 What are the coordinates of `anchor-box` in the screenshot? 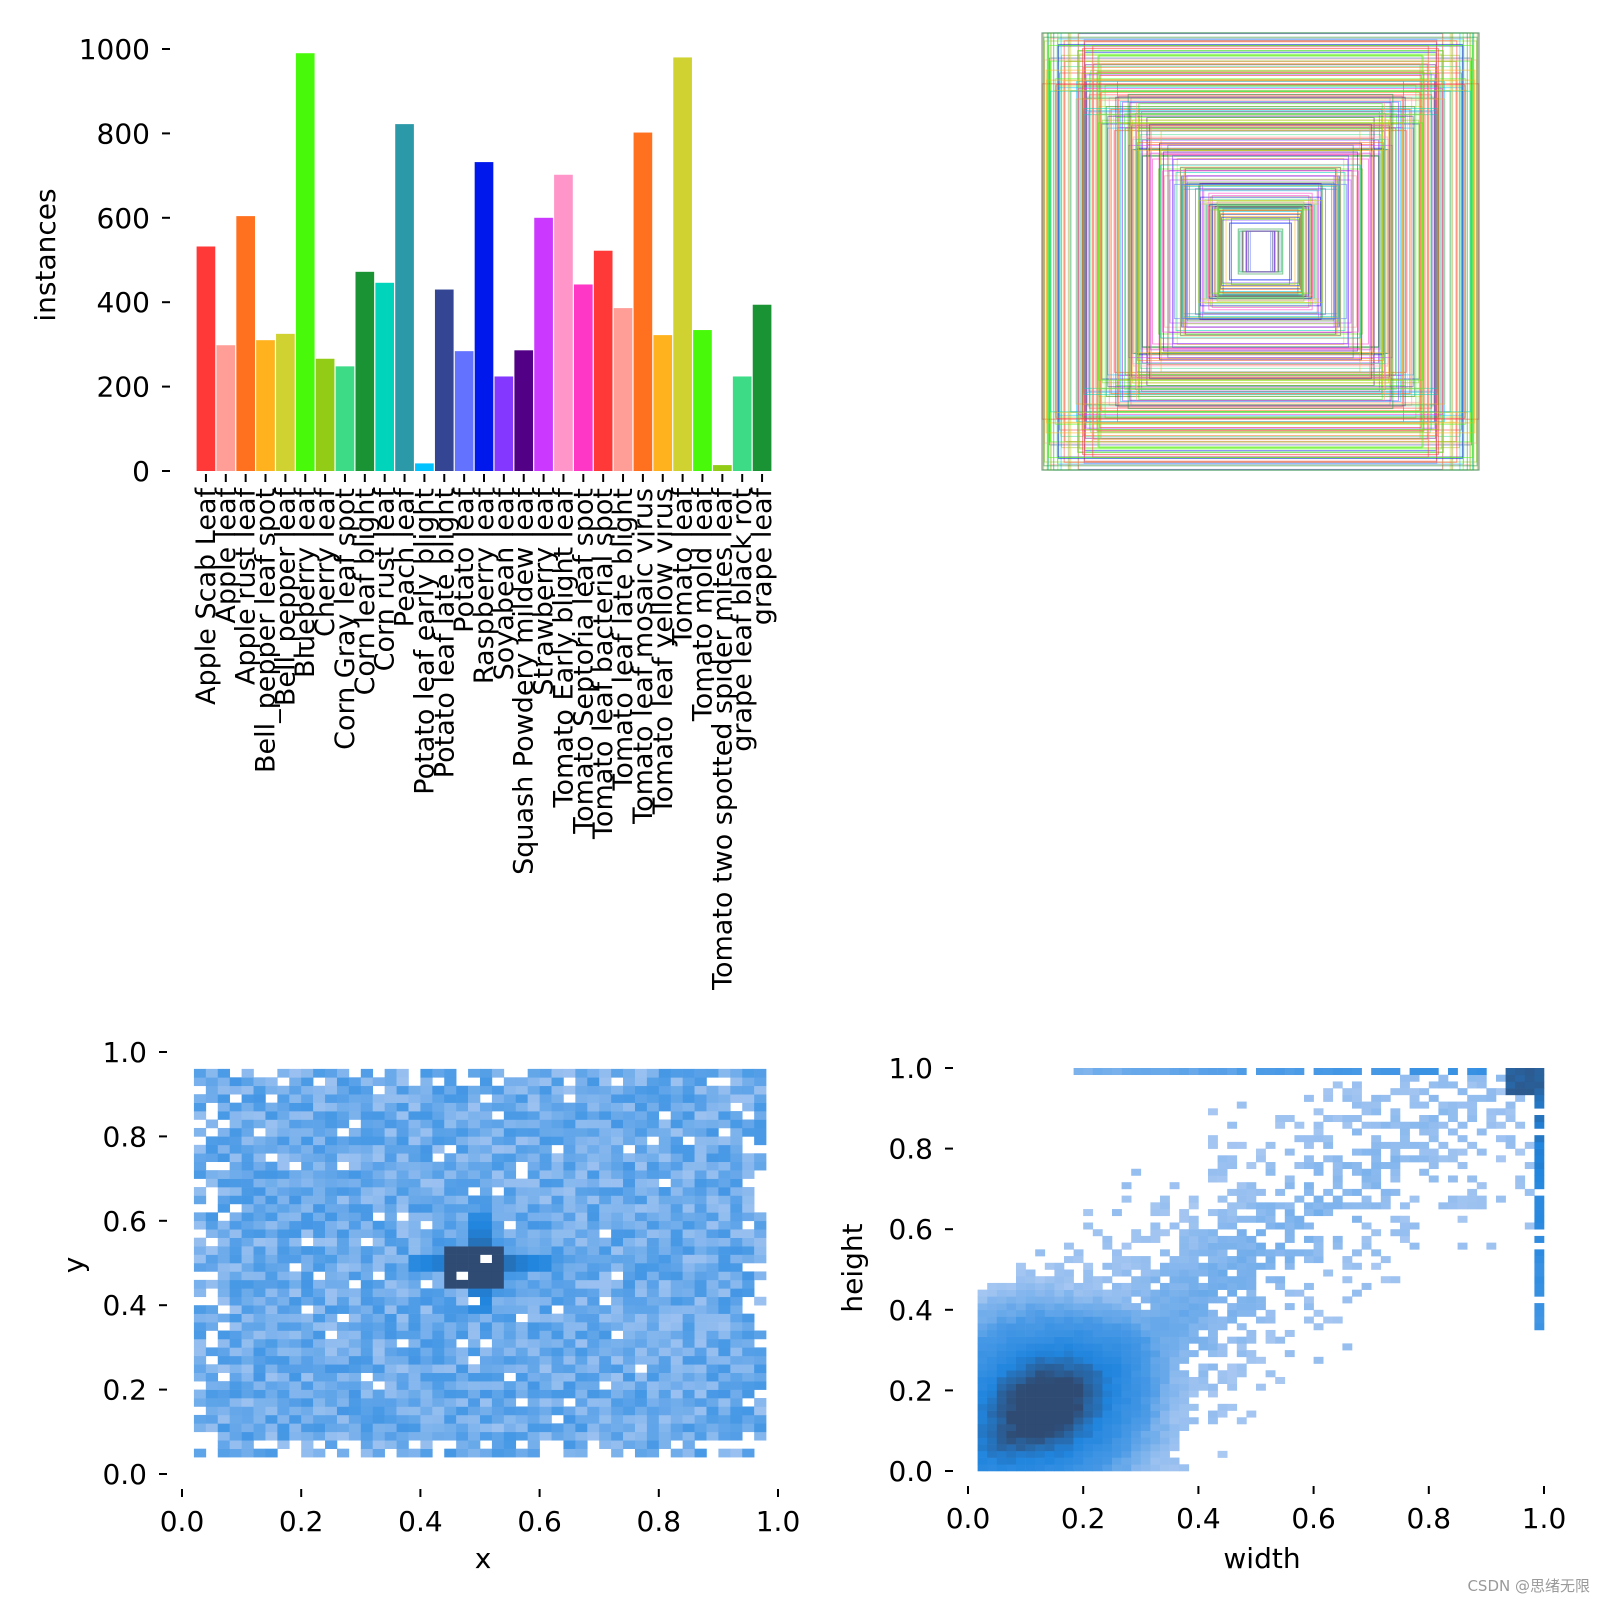 It's located at (1260, 251).